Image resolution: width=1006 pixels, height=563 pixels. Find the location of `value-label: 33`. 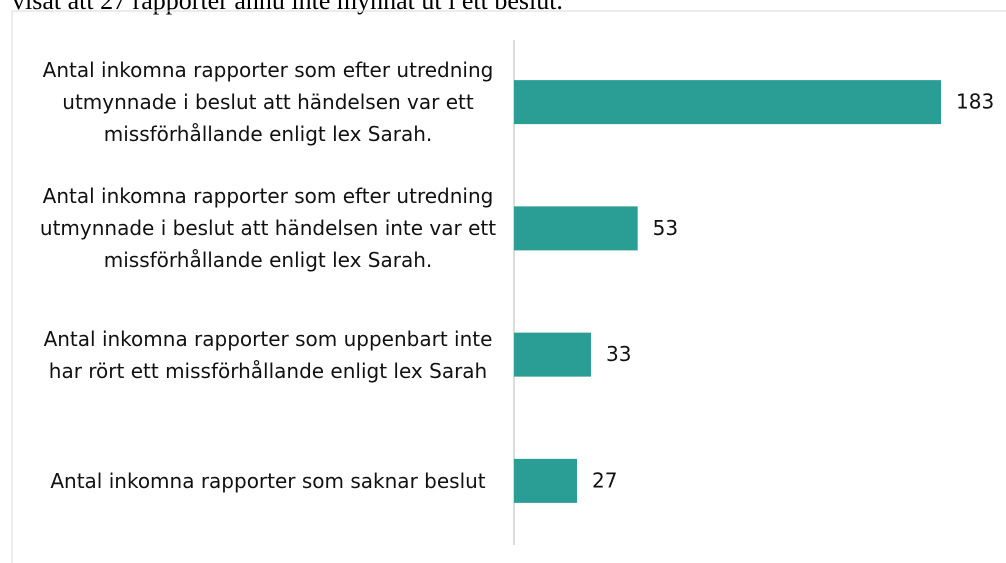

value-label: 33 is located at coordinates (618, 354).